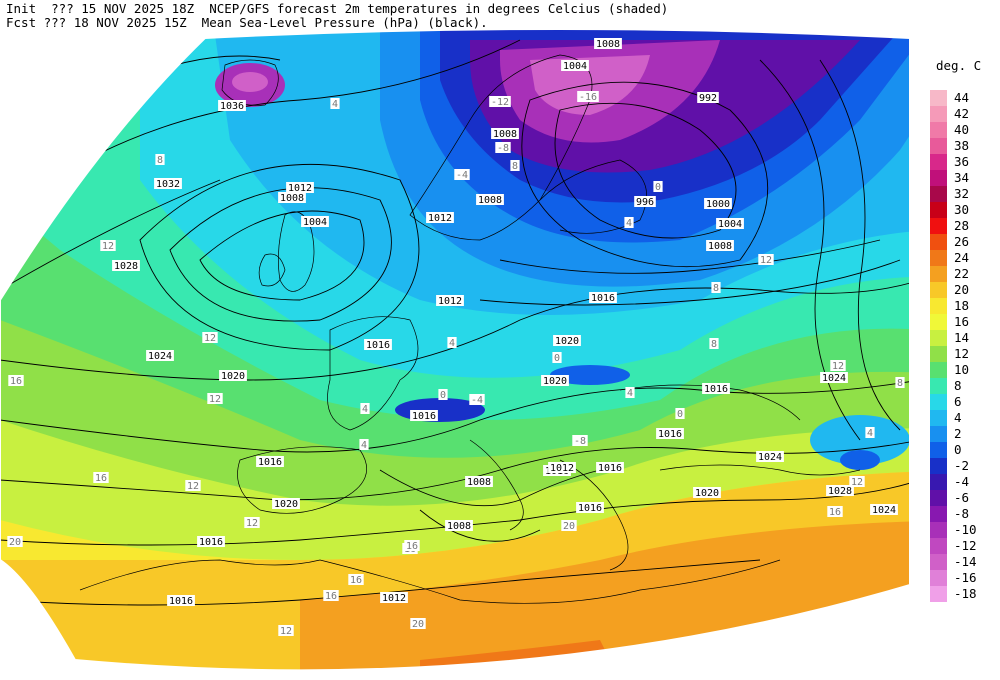 Image resolution: width=1000 pixels, height=680 pixels. I want to click on legend-label: 26, so click(962, 241).